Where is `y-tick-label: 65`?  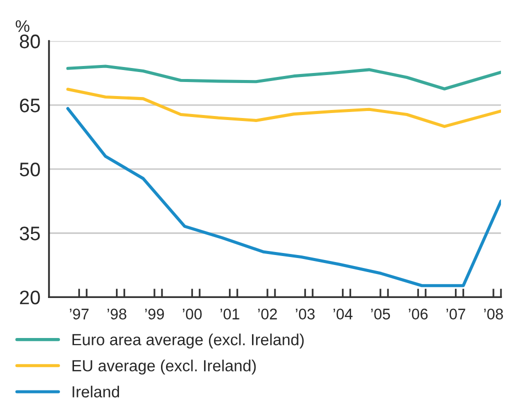 y-tick-label: 65 is located at coordinates (30, 105).